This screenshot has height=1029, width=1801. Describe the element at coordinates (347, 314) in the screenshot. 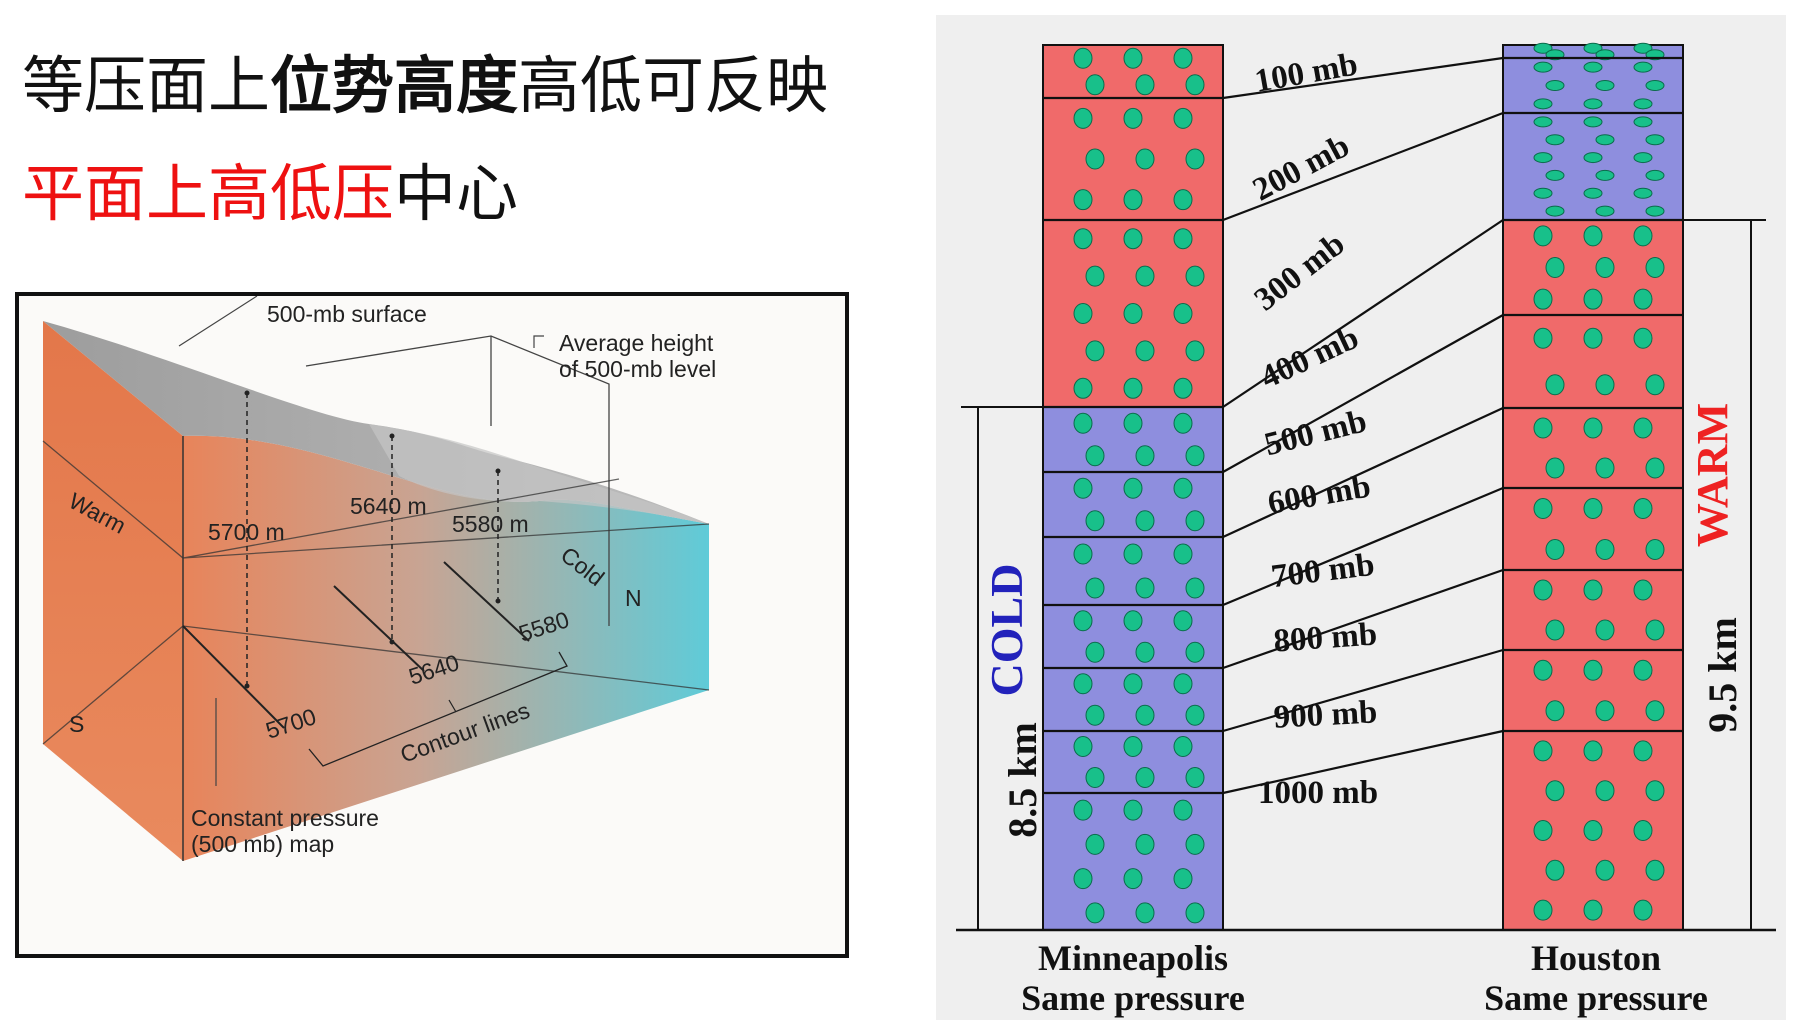

I see `surface-label: 500-mb surface` at that location.